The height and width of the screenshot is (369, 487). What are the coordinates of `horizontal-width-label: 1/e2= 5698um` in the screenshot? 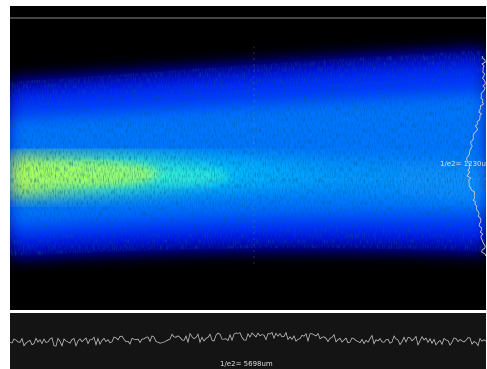 It's located at (246, 364).